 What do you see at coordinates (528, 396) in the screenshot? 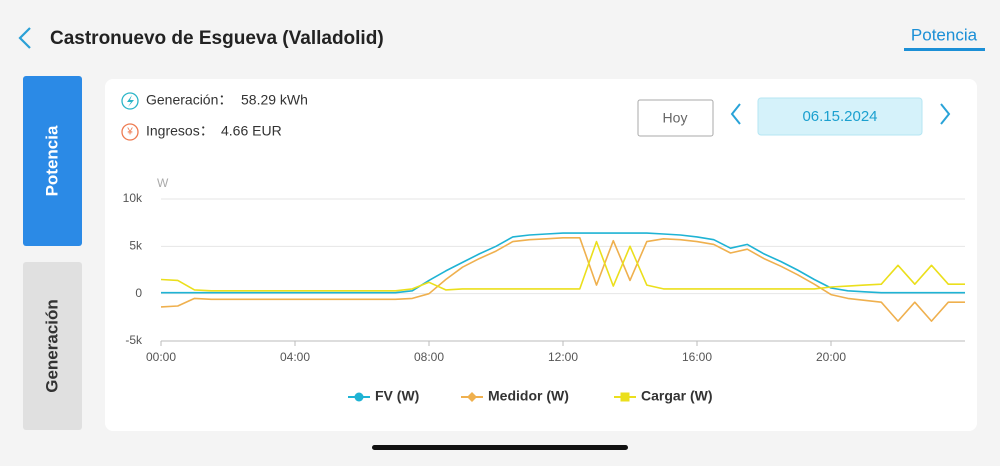
I see `legend-label: Medidor (W)` at bounding box center [528, 396].